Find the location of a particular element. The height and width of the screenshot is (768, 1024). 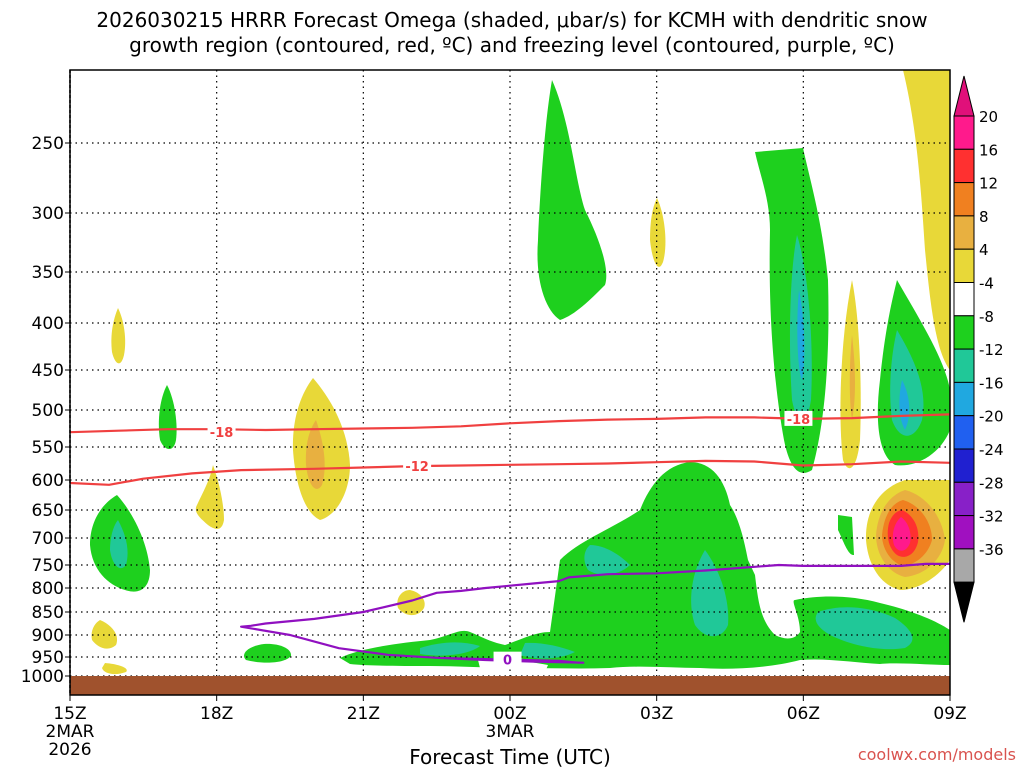

y-tick-label-550: 550 is located at coordinates (48, 448).